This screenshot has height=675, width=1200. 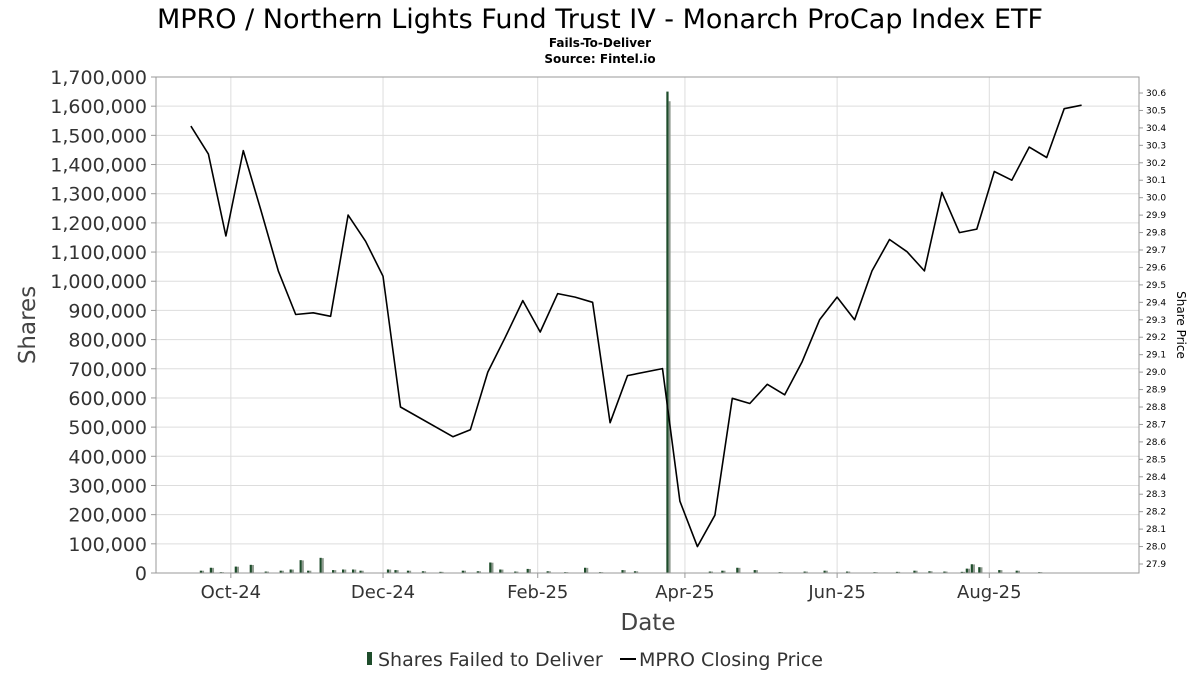 I want to click on x-tick-label: Feb-25, so click(x=537, y=592).